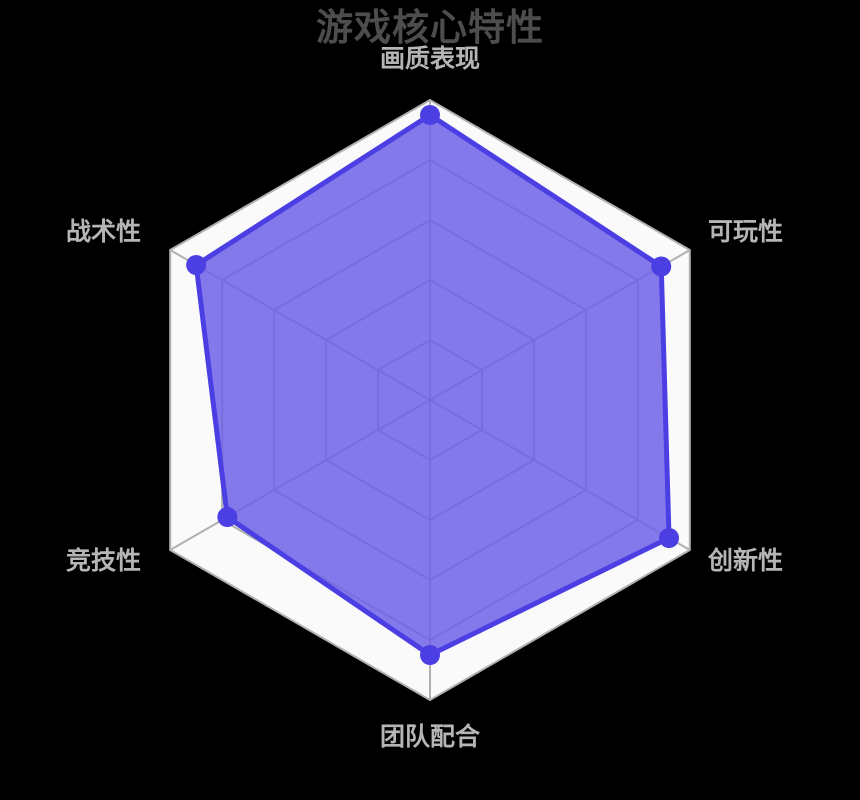 Image resolution: width=860 pixels, height=800 pixels. Describe the element at coordinates (429, 736) in the screenshot. I see `axis-label-bottom: 团队配合` at that location.